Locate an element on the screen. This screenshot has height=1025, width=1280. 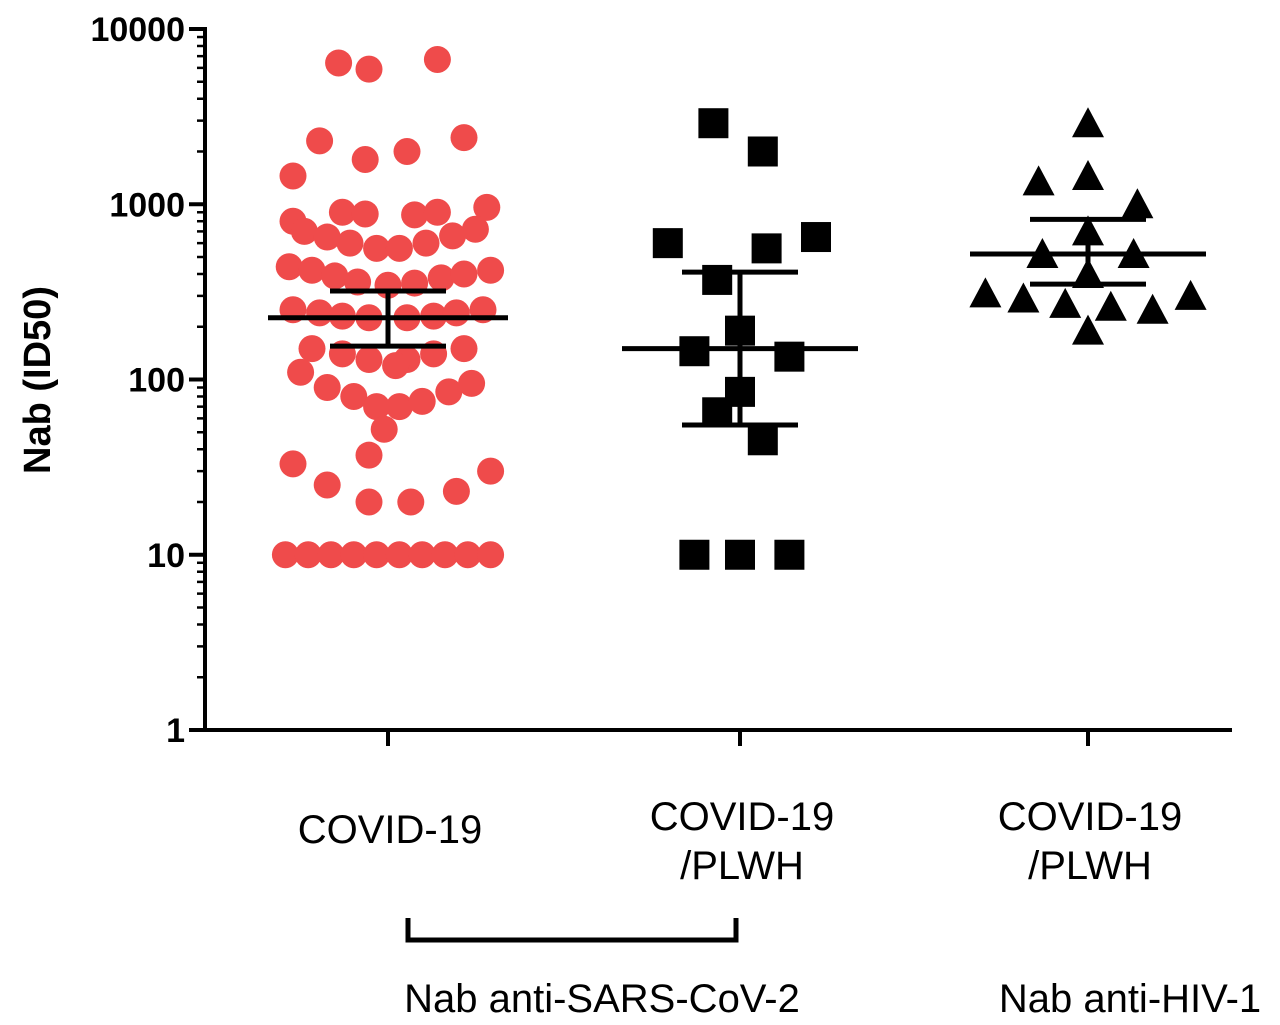
y-tick-label: 10000 is located at coordinates (137, 30).